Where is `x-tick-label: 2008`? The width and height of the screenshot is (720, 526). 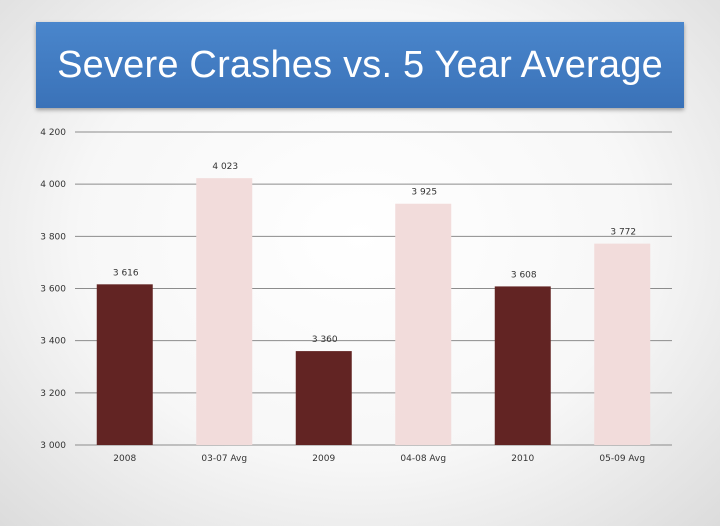 x-tick-label: 2008 is located at coordinates (124, 459).